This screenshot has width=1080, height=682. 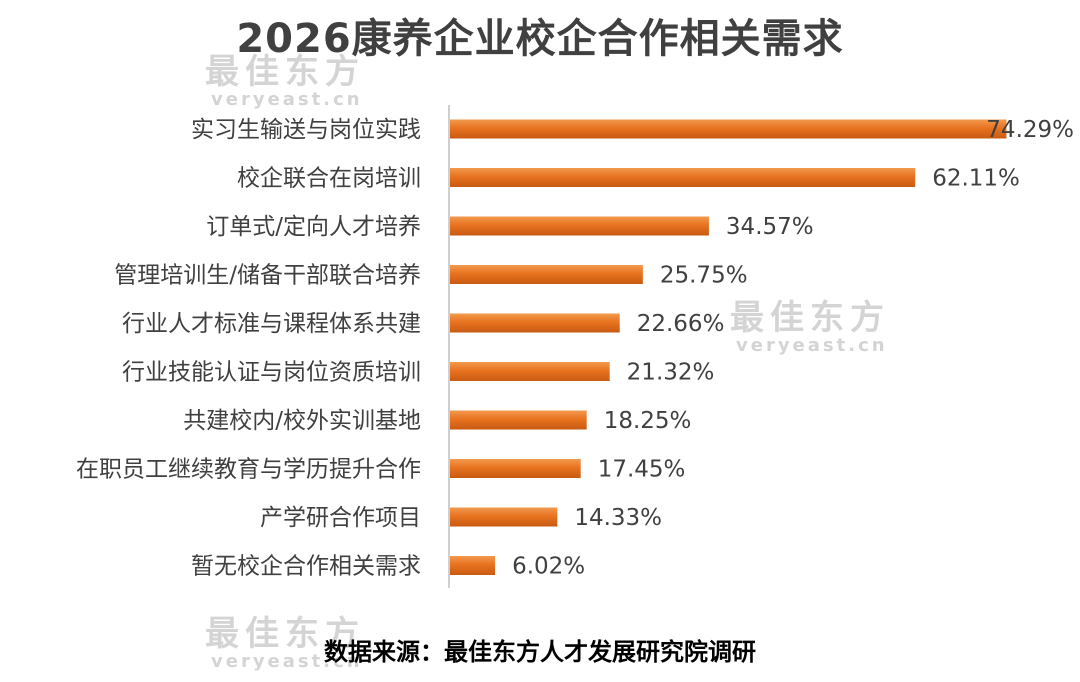 I want to click on category-label-8: 产学研合作项目, so click(x=340, y=518).